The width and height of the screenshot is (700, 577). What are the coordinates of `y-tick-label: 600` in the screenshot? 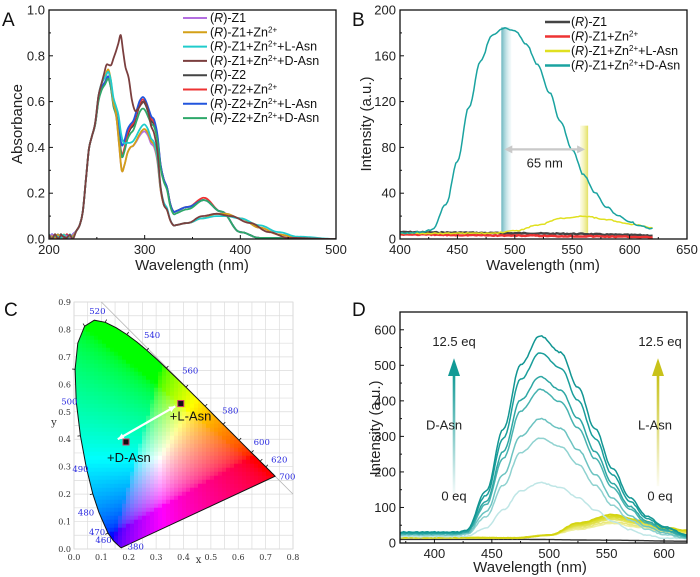 It's located at (385, 329).